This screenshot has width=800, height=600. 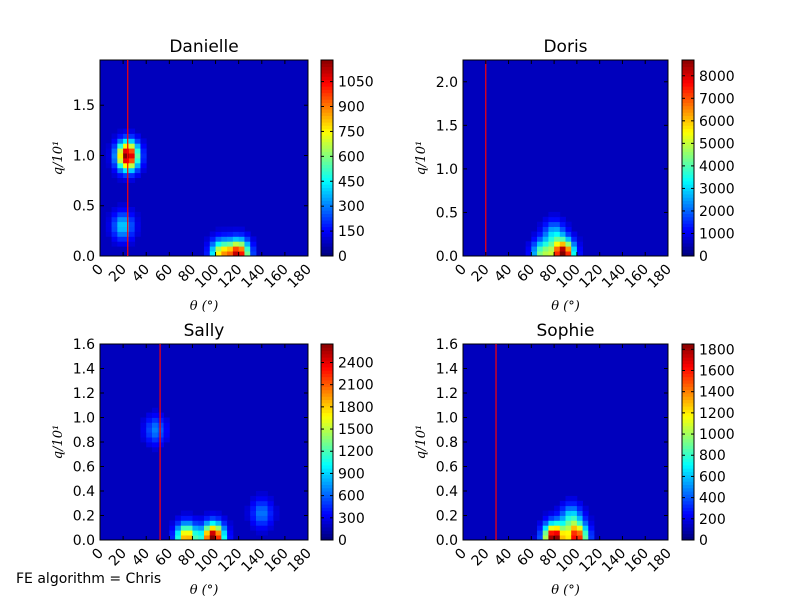 I want to click on chart-title: Sophie, so click(x=566, y=331).